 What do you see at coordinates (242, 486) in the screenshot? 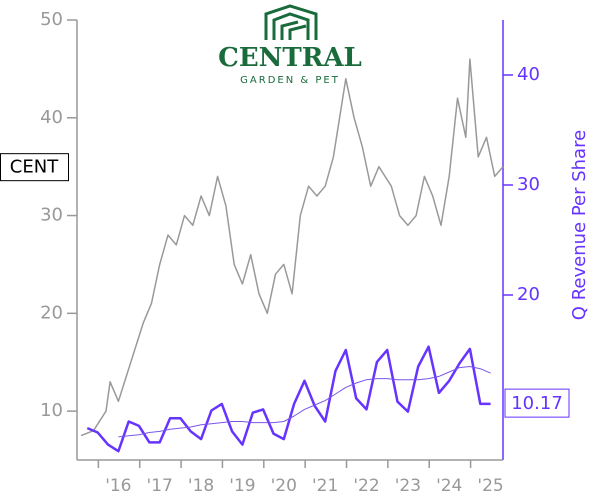
I see `x-tick-label: '19` at bounding box center [242, 486].